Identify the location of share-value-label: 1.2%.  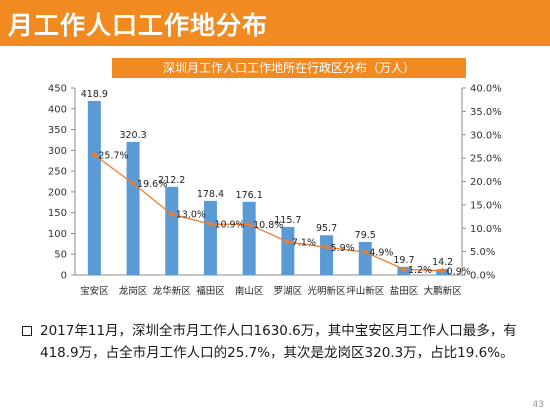
(420, 270).